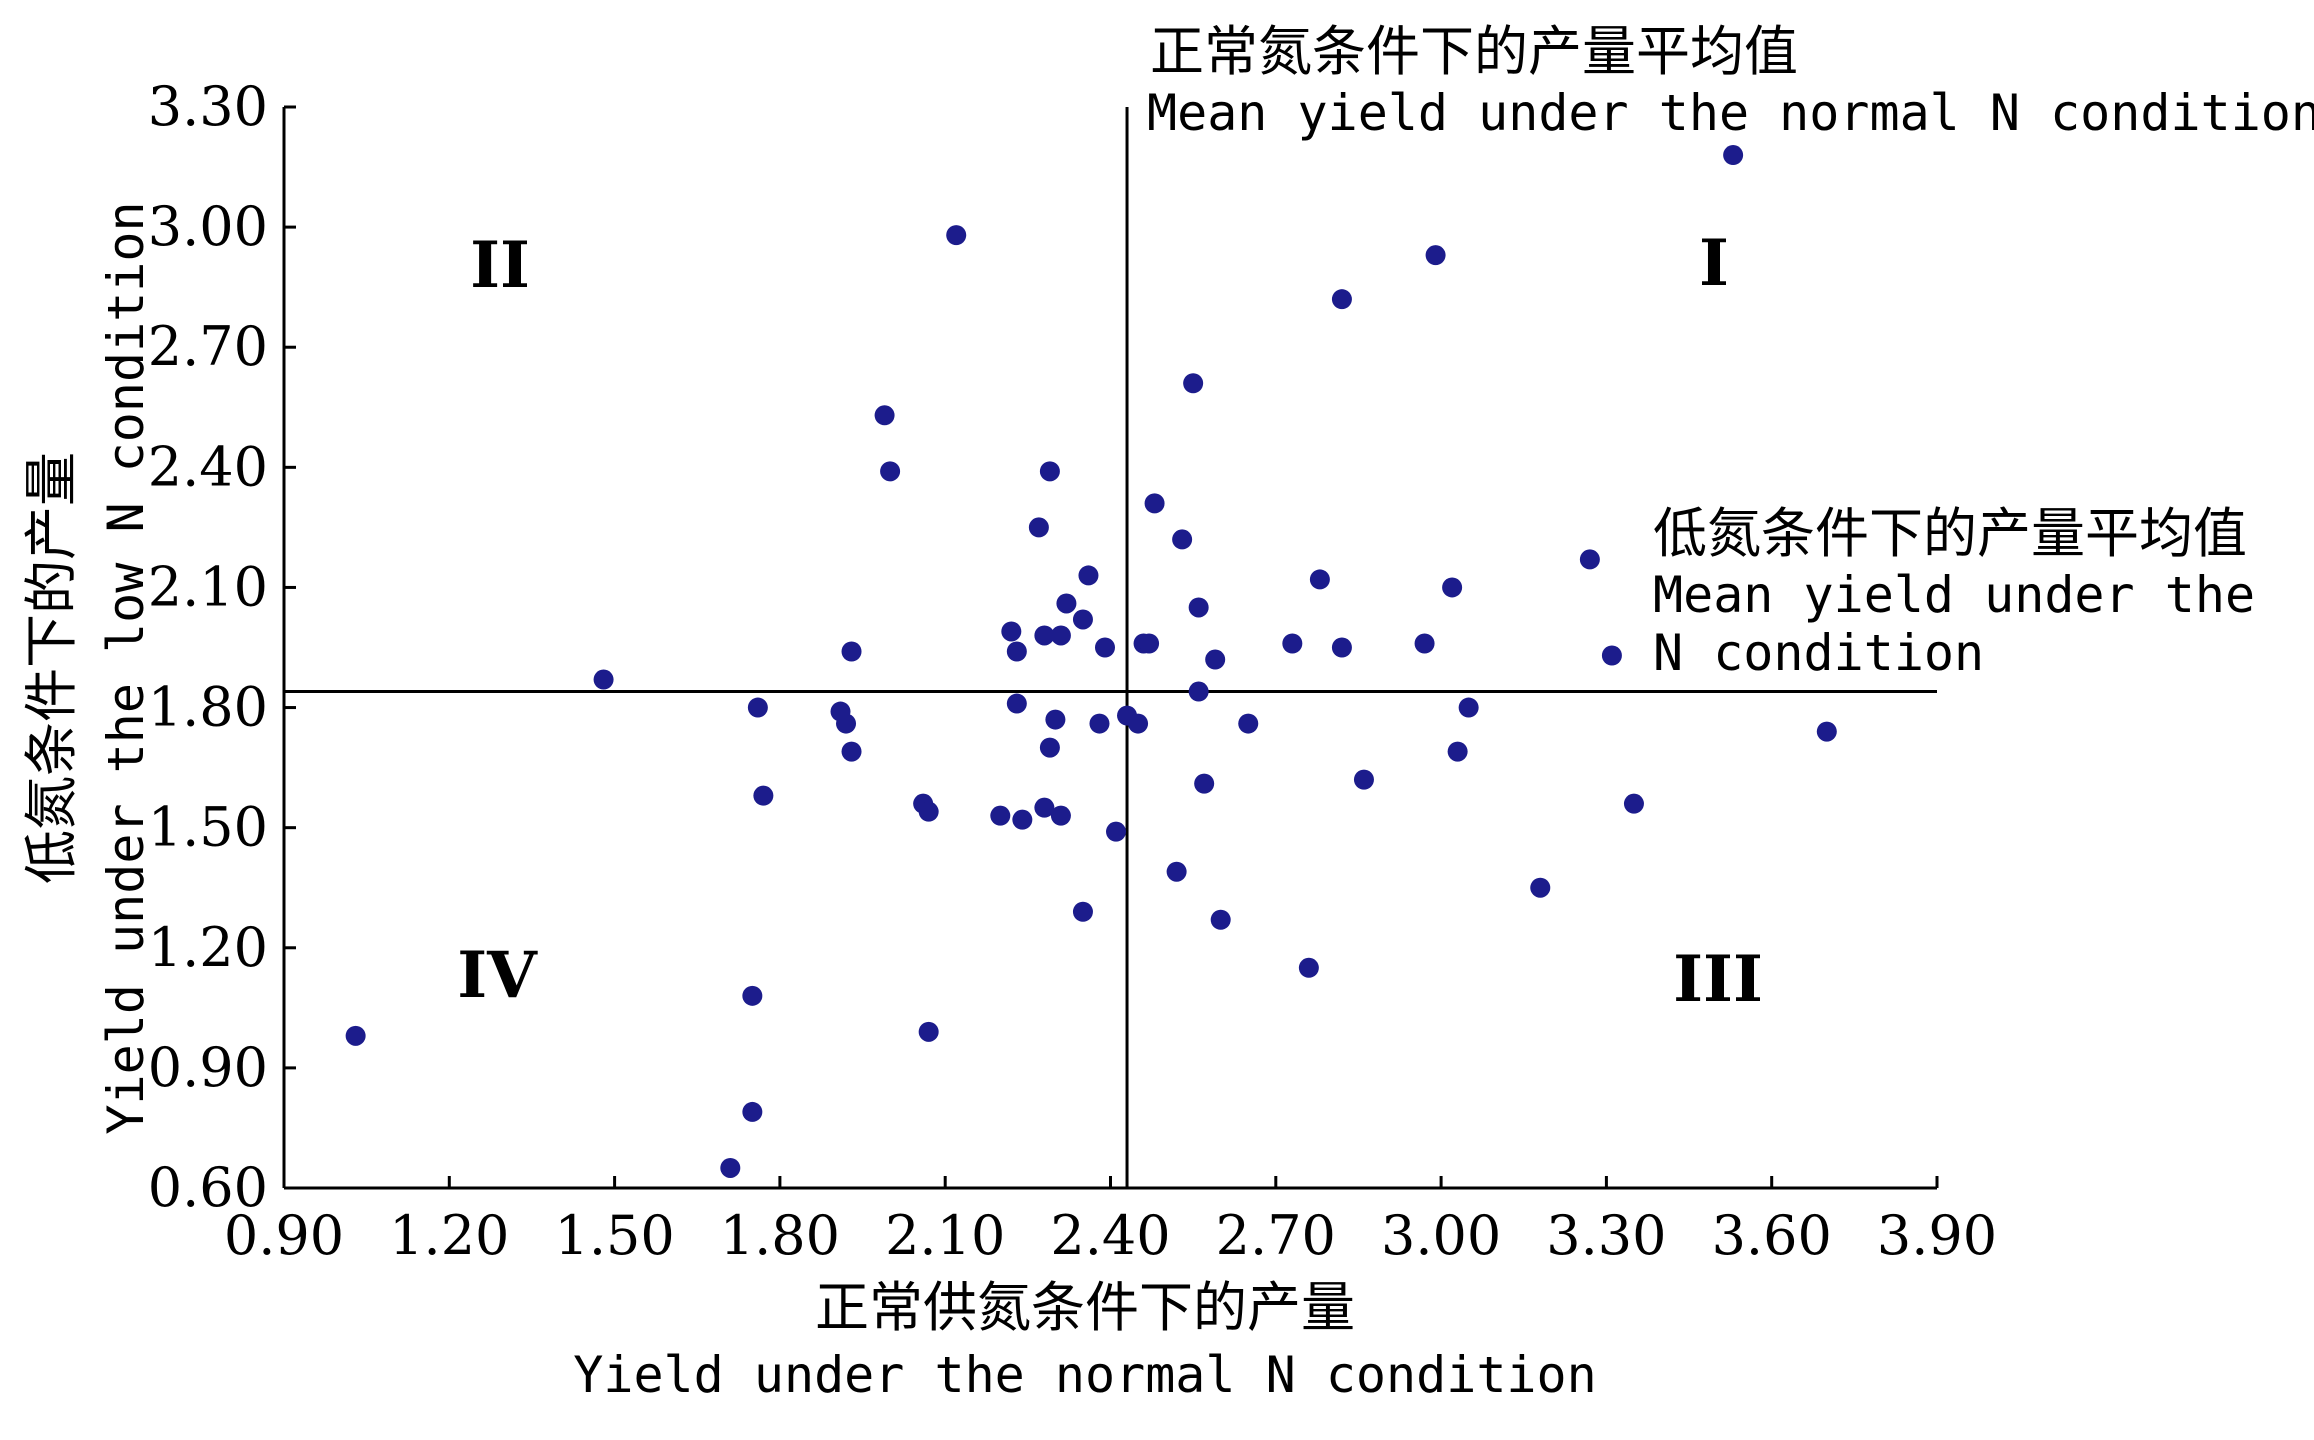  What do you see at coordinates (614, 1235) in the screenshot?
I see `x-tick-label: 1.50` at bounding box center [614, 1235].